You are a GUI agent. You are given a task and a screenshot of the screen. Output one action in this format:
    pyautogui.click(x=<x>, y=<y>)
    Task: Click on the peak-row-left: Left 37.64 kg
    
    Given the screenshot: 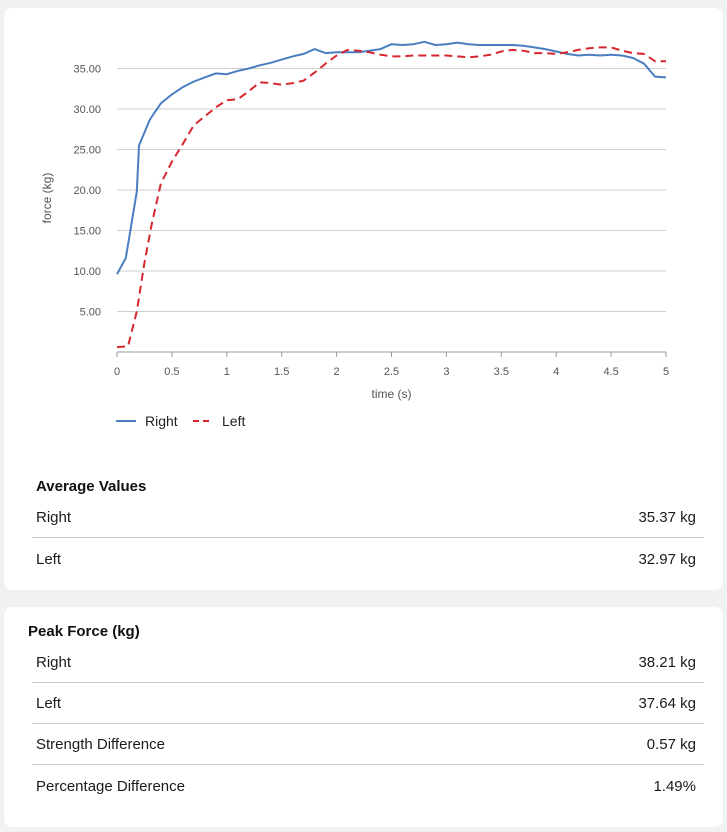 What is the action you would take?
    pyautogui.click(x=368, y=704)
    